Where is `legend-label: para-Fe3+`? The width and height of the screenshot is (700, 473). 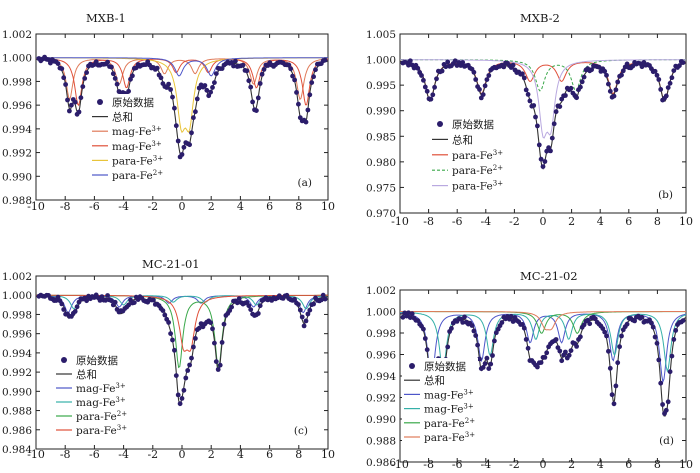 legend-label: para-Fe3+ is located at coordinates (477, 155).